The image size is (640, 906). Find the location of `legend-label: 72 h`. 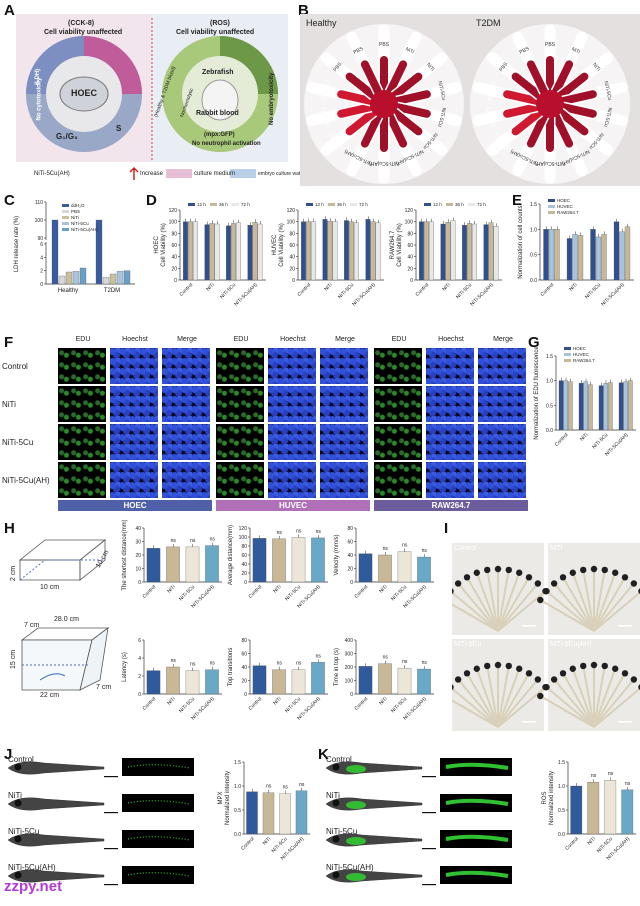

legend-label: 72 h is located at coordinates (481, 204).